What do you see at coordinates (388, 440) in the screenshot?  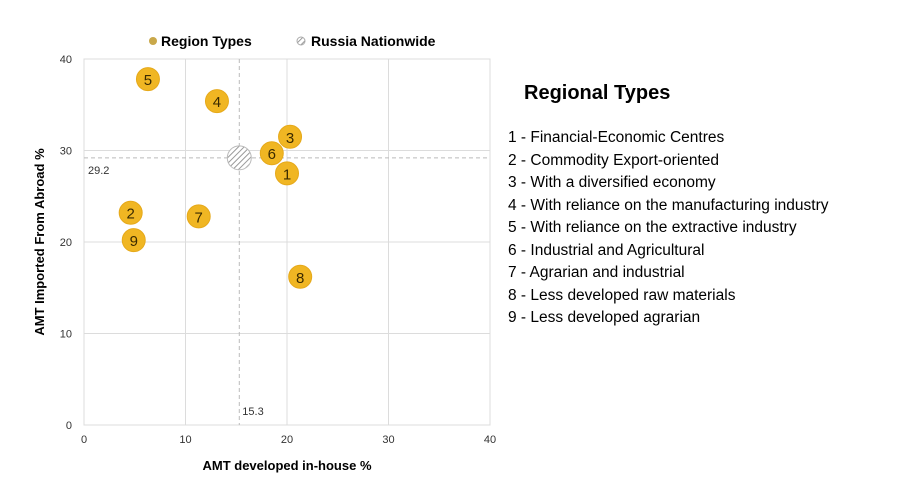 I see `x-tick-label: 30` at bounding box center [388, 440].